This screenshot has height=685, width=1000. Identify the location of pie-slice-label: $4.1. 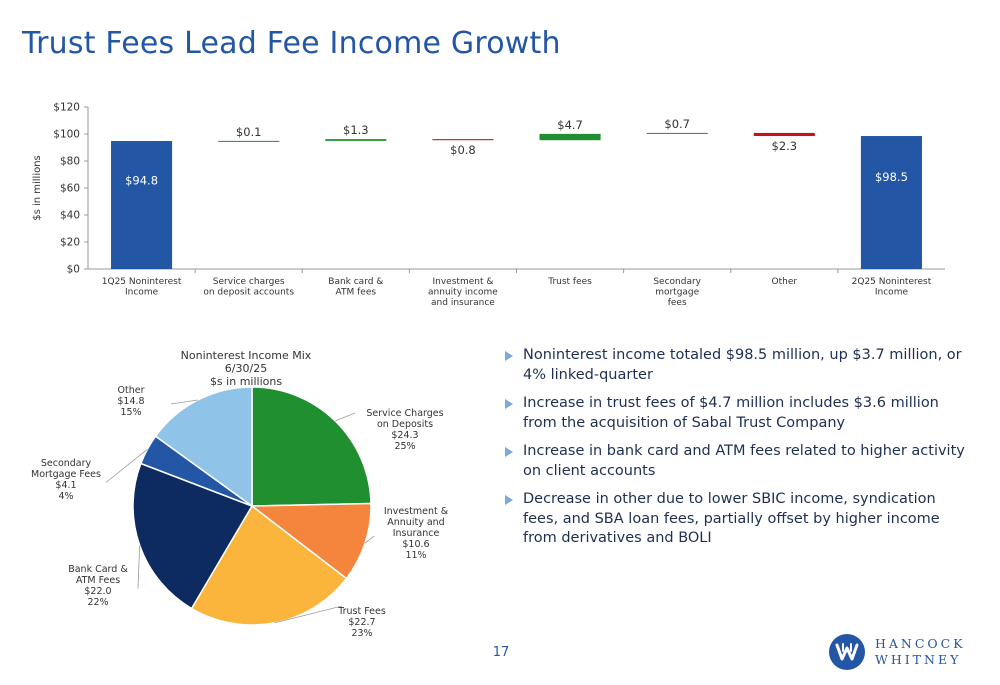
(65, 485).